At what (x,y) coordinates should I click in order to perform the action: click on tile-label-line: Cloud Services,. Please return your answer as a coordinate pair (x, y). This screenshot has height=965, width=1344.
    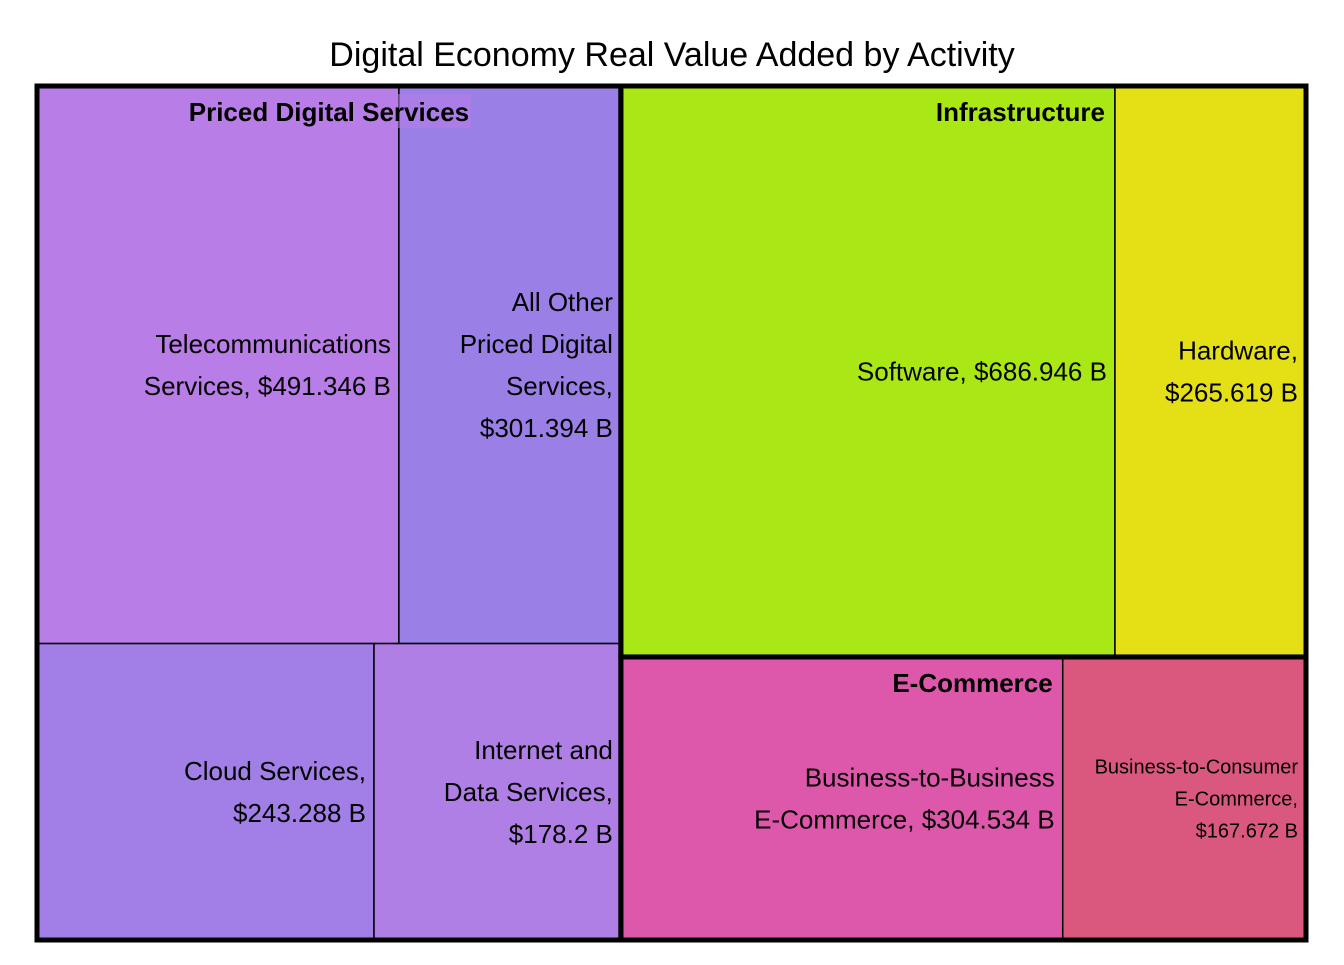
    Looking at the image, I should click on (275, 771).